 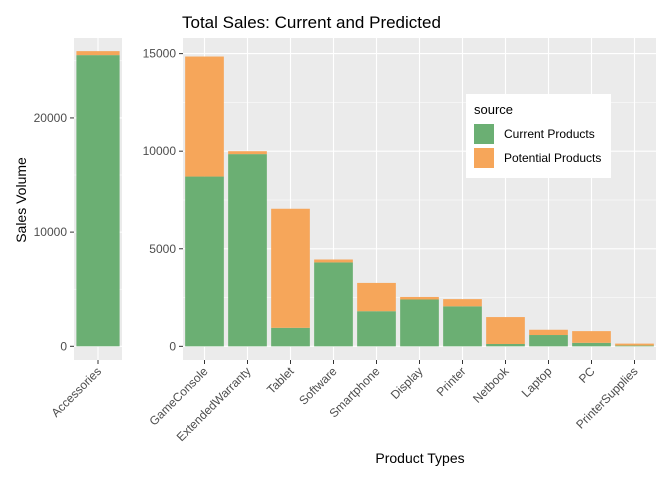 I want to click on bar-potential-printer, so click(x=462, y=303).